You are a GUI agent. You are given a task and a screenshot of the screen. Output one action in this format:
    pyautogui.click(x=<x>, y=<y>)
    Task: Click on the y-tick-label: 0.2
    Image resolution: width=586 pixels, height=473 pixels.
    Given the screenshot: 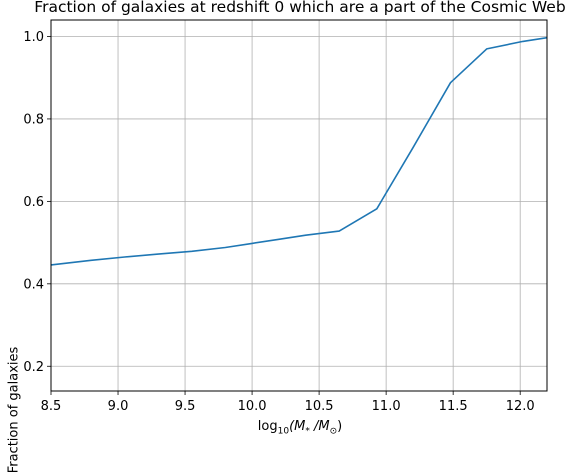 What is the action you would take?
    pyautogui.click(x=33, y=367)
    